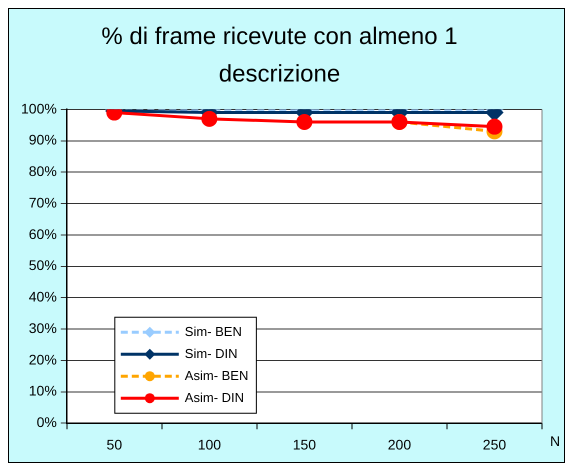 The height and width of the screenshot is (471, 573). I want to click on y-tick-label: 50%, so click(42, 265).